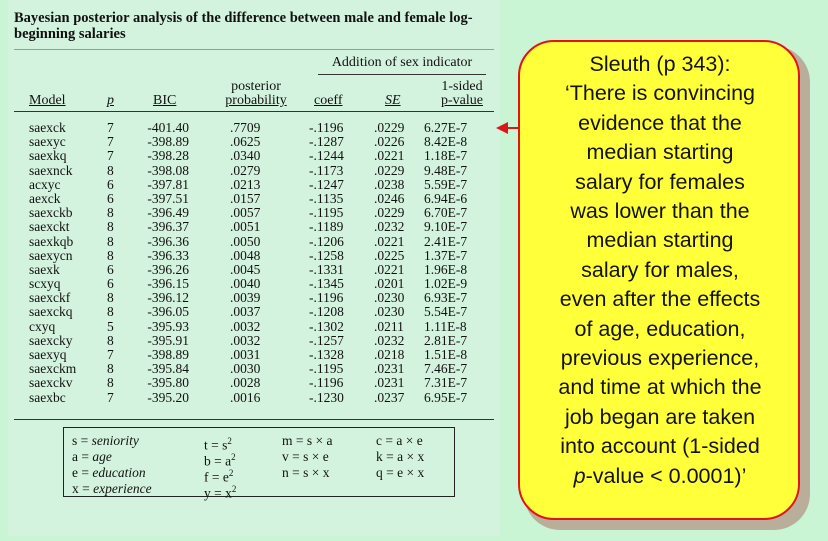 The width and height of the screenshot is (828, 541). What do you see at coordinates (326, 312) in the screenshot?
I see `cell-coeff: -.1208` at bounding box center [326, 312].